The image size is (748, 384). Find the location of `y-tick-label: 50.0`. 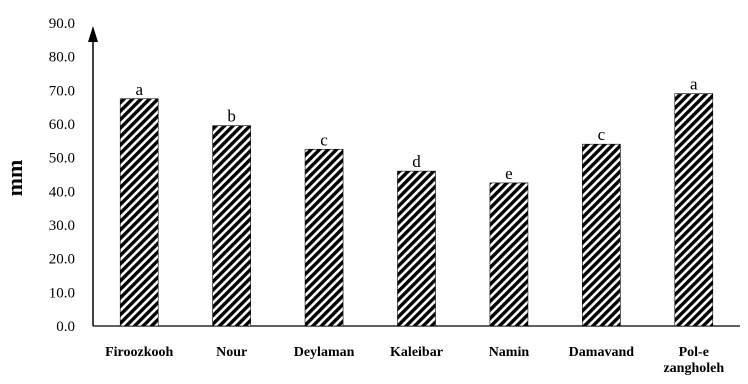

y-tick-label: 50.0 is located at coordinates (62, 159).